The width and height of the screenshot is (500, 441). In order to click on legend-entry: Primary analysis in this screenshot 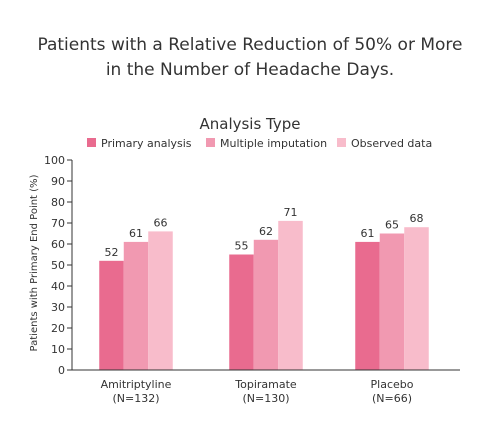, I will do `click(146, 143)`.